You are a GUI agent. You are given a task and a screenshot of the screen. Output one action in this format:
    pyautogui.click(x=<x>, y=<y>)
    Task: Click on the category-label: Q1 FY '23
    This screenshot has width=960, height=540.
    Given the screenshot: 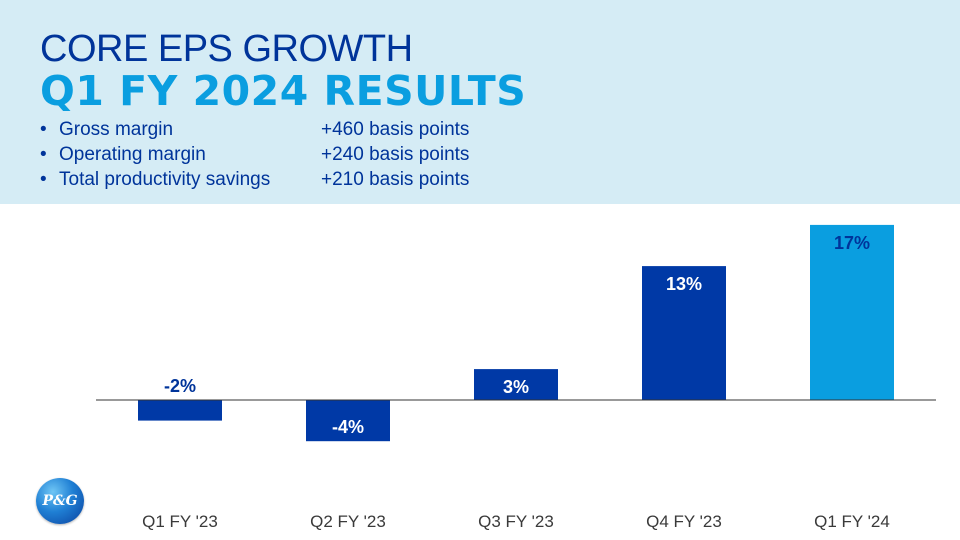 What is the action you would take?
    pyautogui.click(x=180, y=521)
    